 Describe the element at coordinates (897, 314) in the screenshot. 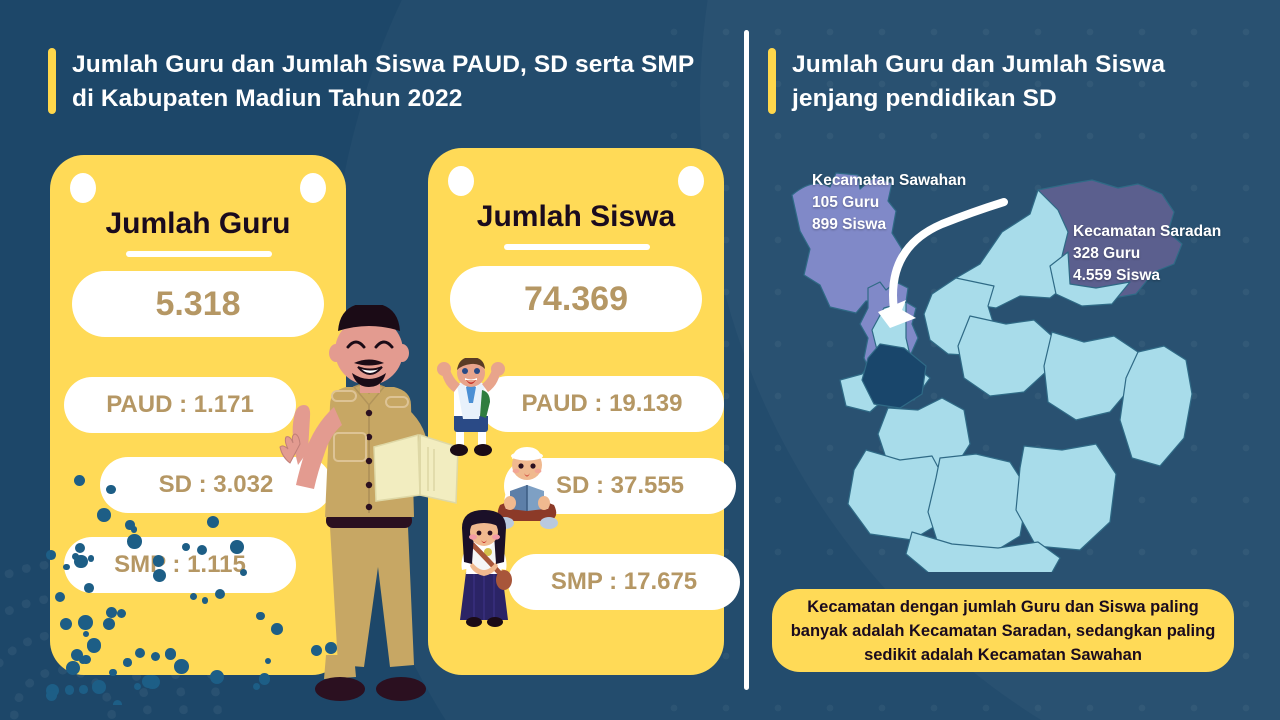

I see `callout-arrow-head-icon` at that location.